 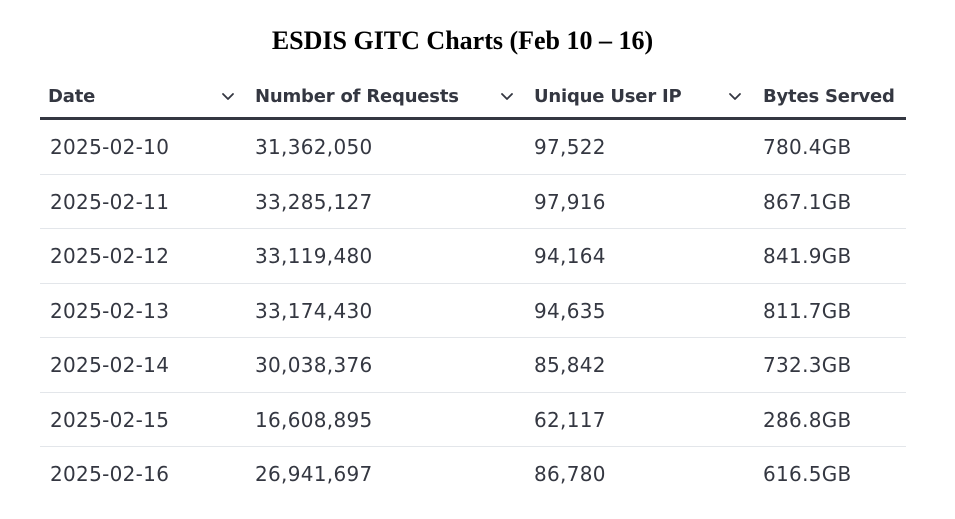 What do you see at coordinates (807, 256) in the screenshot?
I see `cell-bytes-served: 841.9GB` at bounding box center [807, 256].